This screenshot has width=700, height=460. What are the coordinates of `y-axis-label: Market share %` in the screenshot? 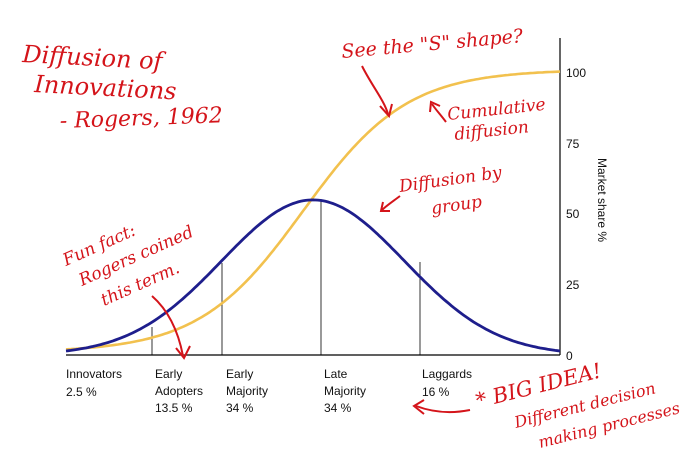 It's located at (602, 200).